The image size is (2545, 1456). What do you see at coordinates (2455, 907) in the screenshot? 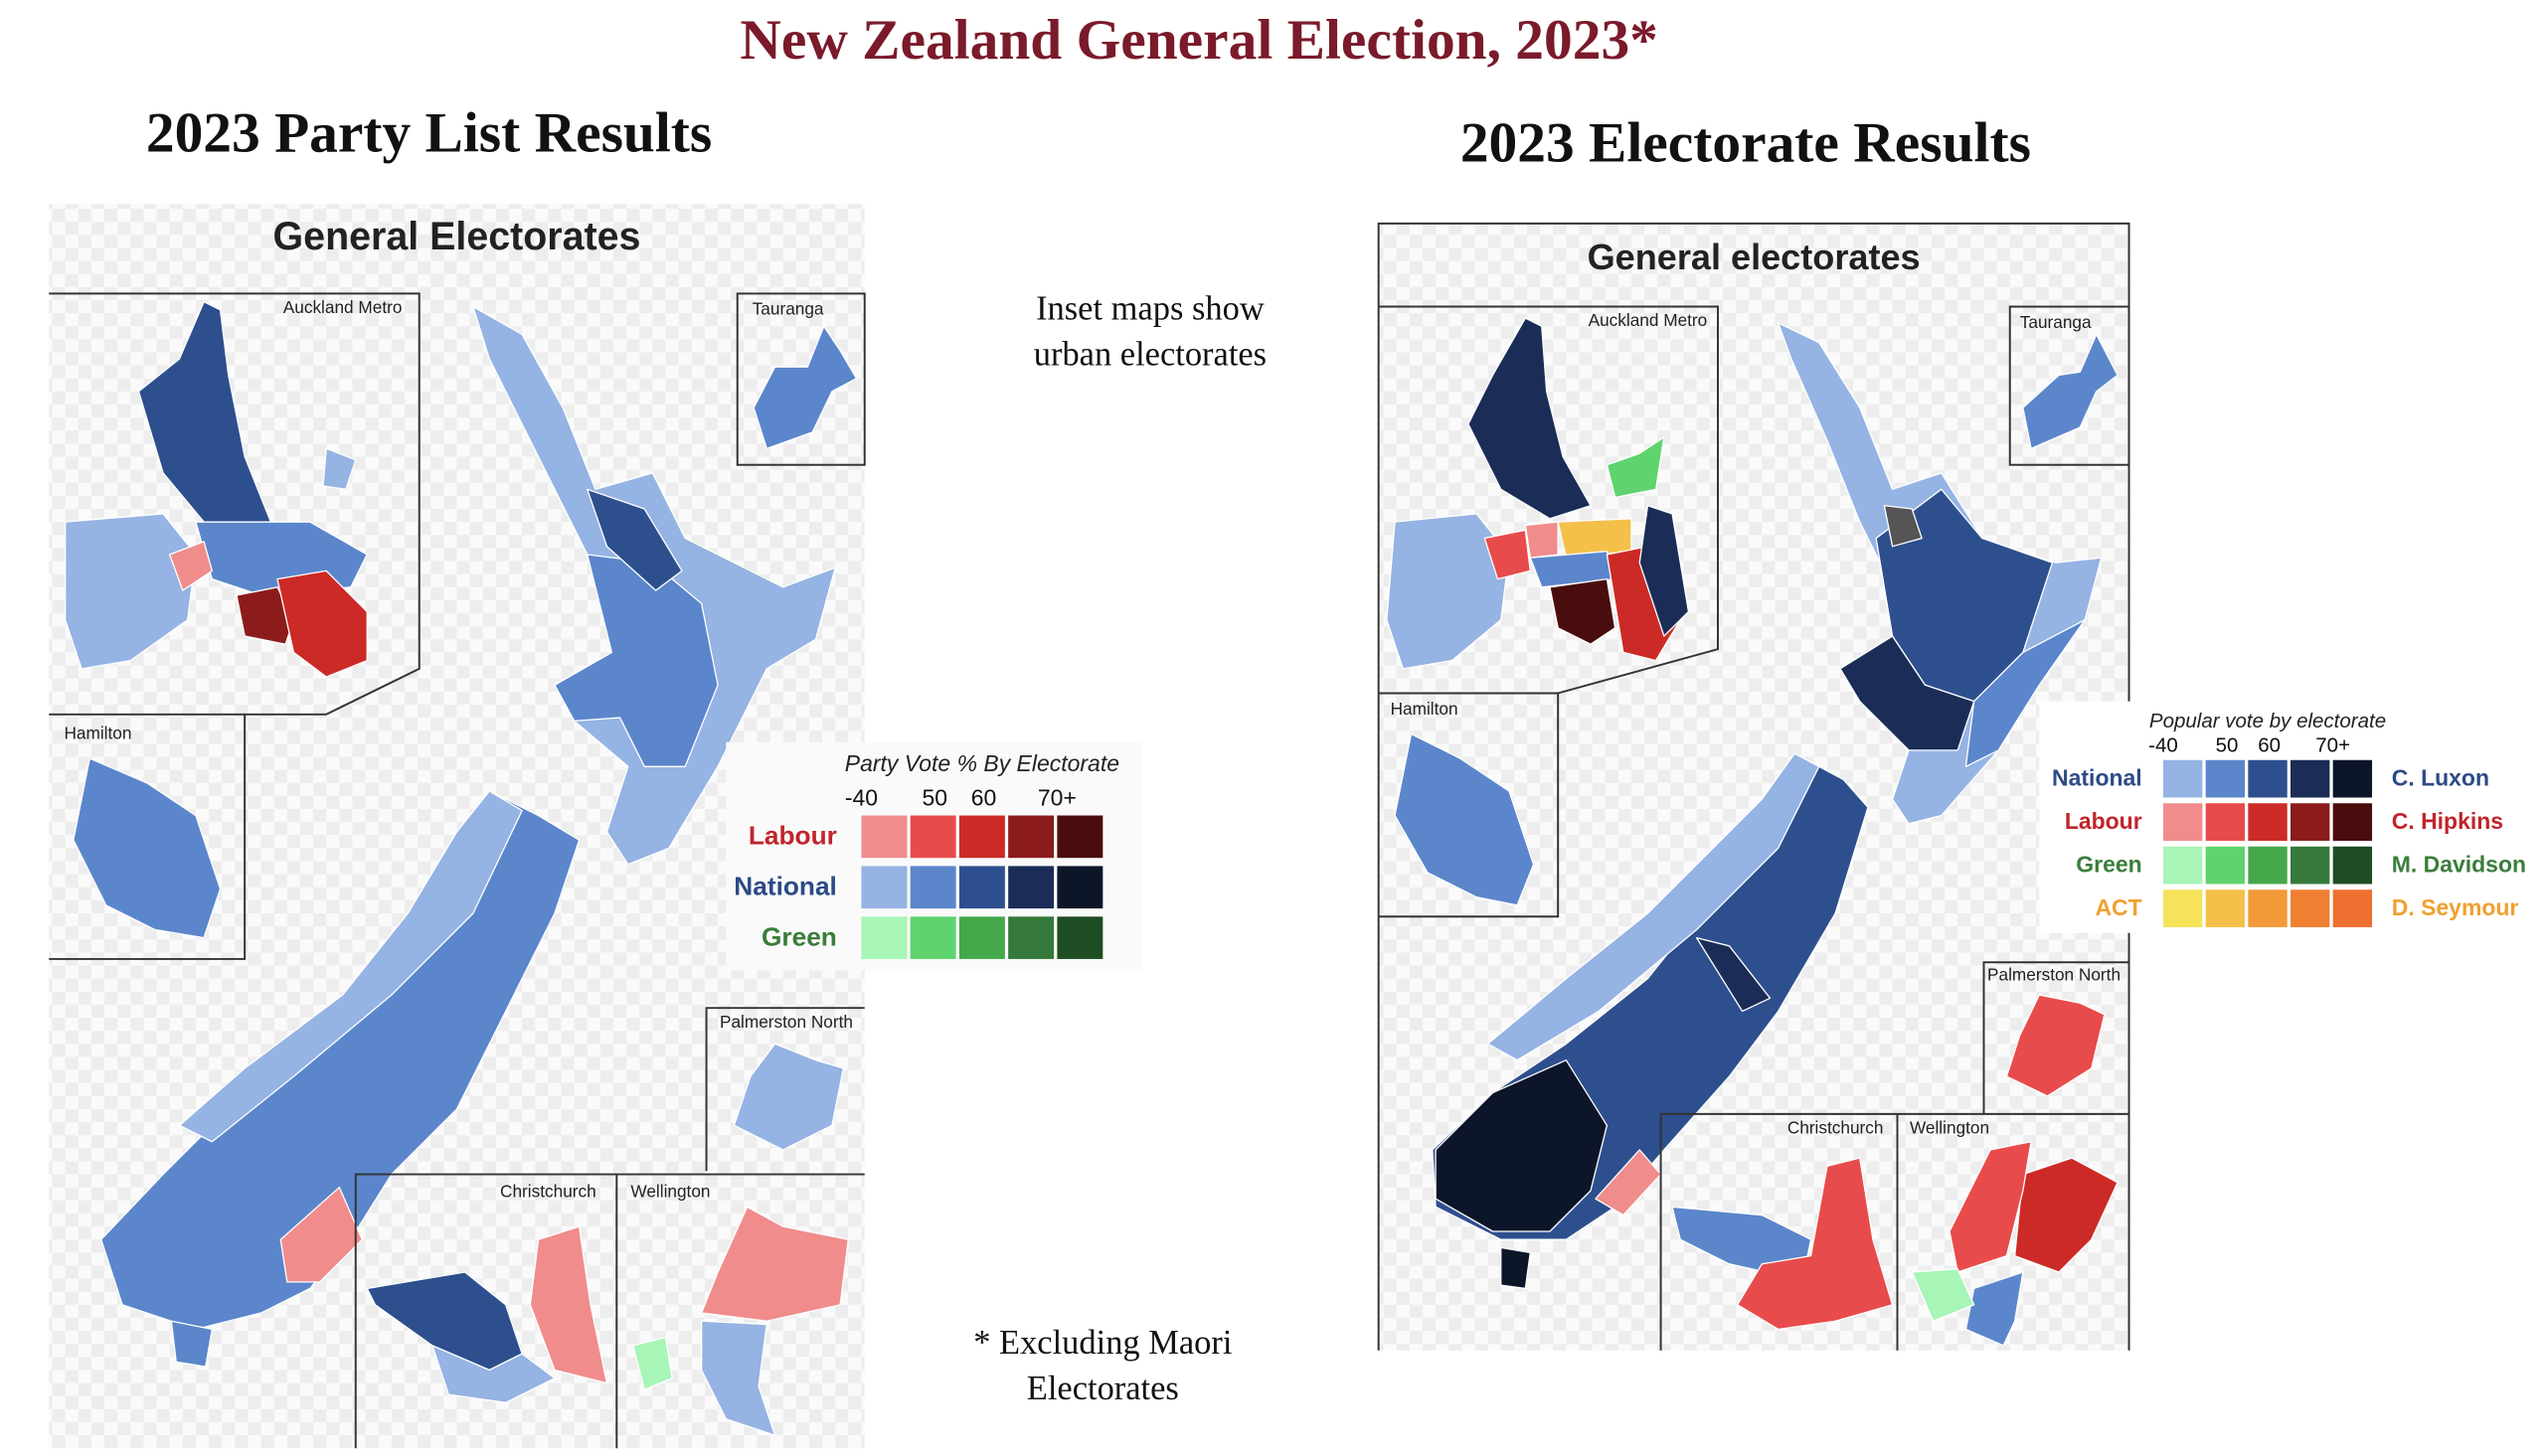
I see `legend-candidate: D. Seymour` at bounding box center [2455, 907].